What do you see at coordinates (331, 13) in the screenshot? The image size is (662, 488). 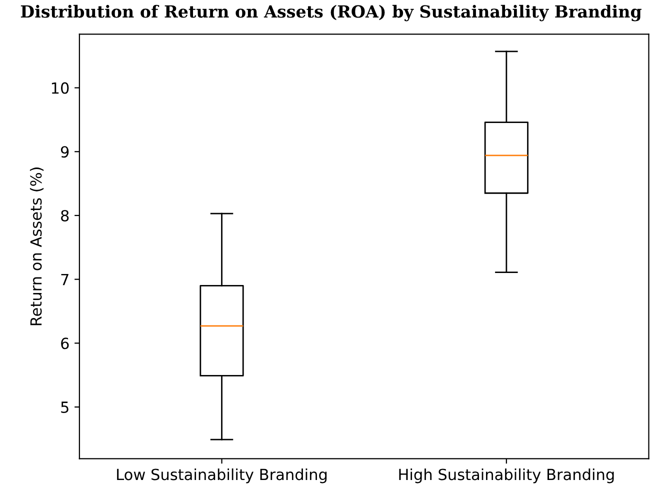 I see `chart-title: Distribution of Return on Assets (ROA) by Sustainability Branding` at bounding box center [331, 13].